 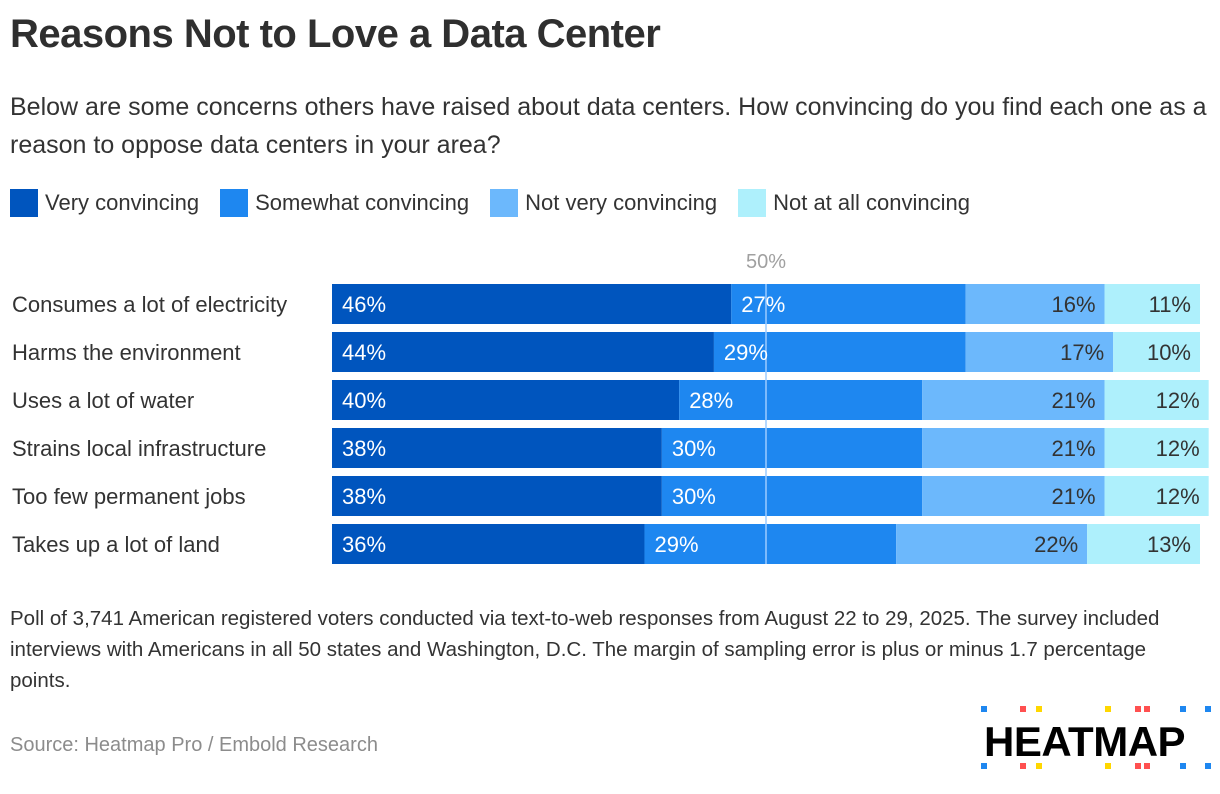 What do you see at coordinates (364, 544) in the screenshot?
I see `data-label-very-convincing-takes-up-a-lot-of-land: 36%` at bounding box center [364, 544].